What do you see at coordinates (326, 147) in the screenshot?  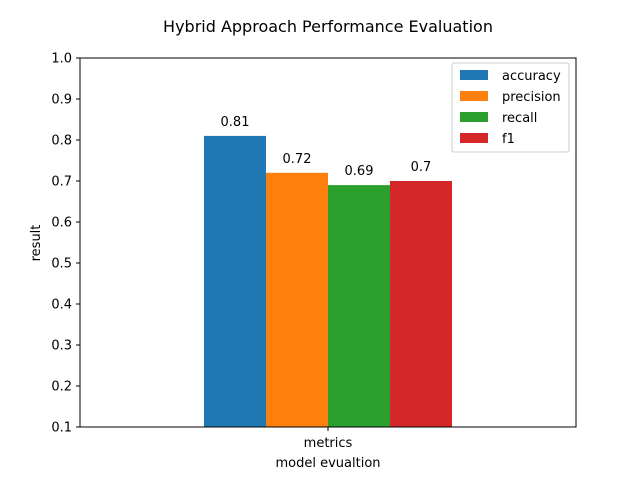 I see `data-labels-group: 0.81 0.72 0.69 0.7` at bounding box center [326, 147].